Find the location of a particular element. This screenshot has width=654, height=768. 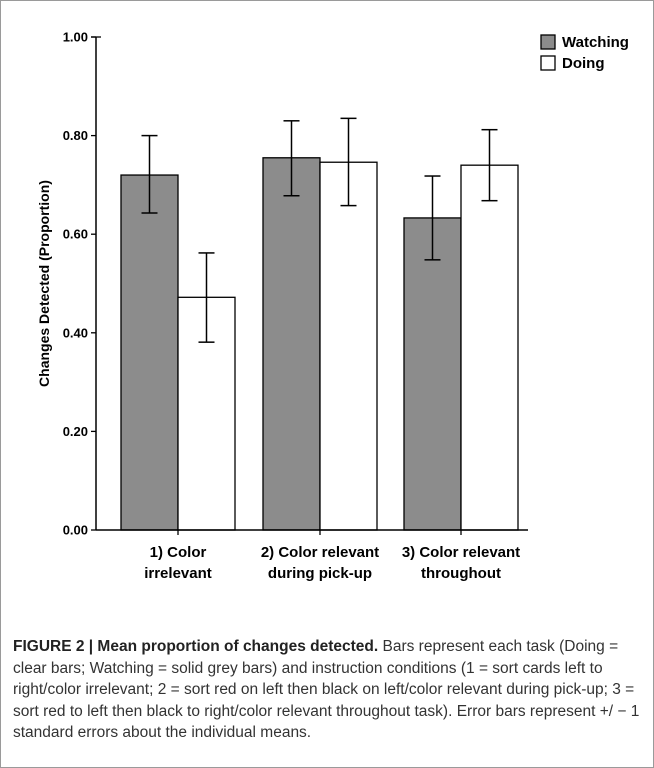

x-tick-label: 3) Color relevant is located at coordinates (461, 552).